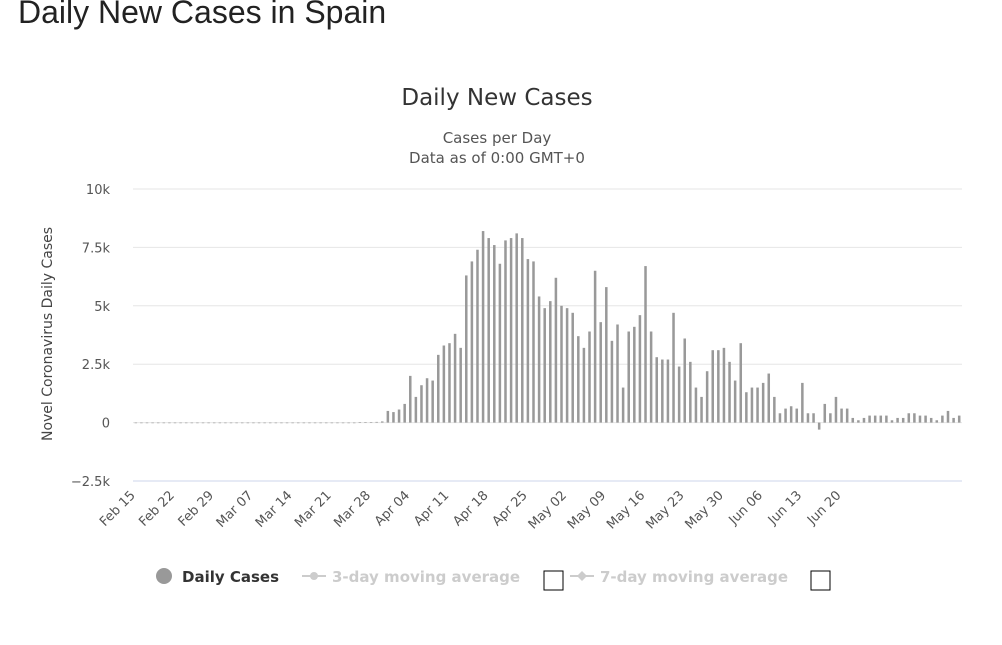  What do you see at coordinates (820, 580) in the screenshot?
I see `legend-checkbox` at bounding box center [820, 580].